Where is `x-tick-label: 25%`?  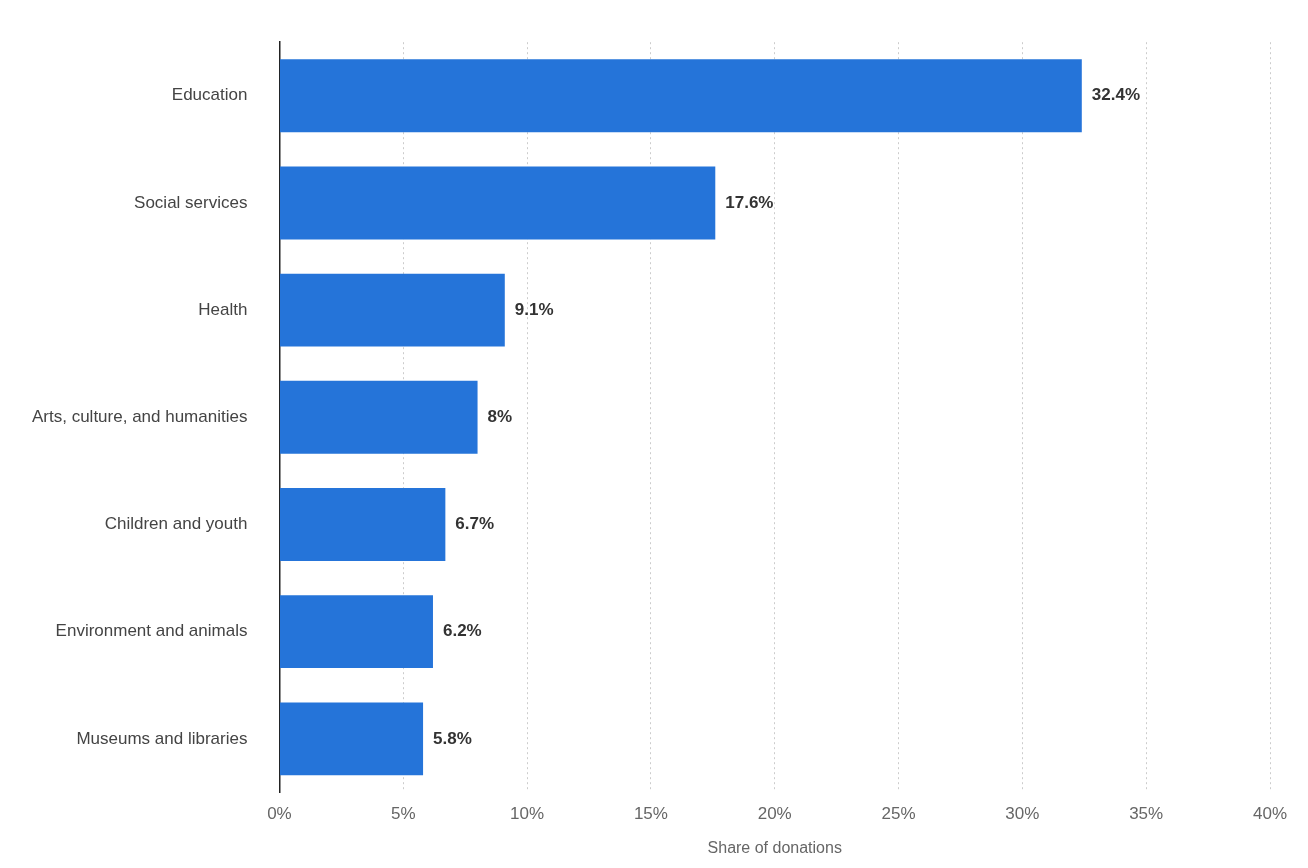
x-tick-label: 25% is located at coordinates (898, 814).